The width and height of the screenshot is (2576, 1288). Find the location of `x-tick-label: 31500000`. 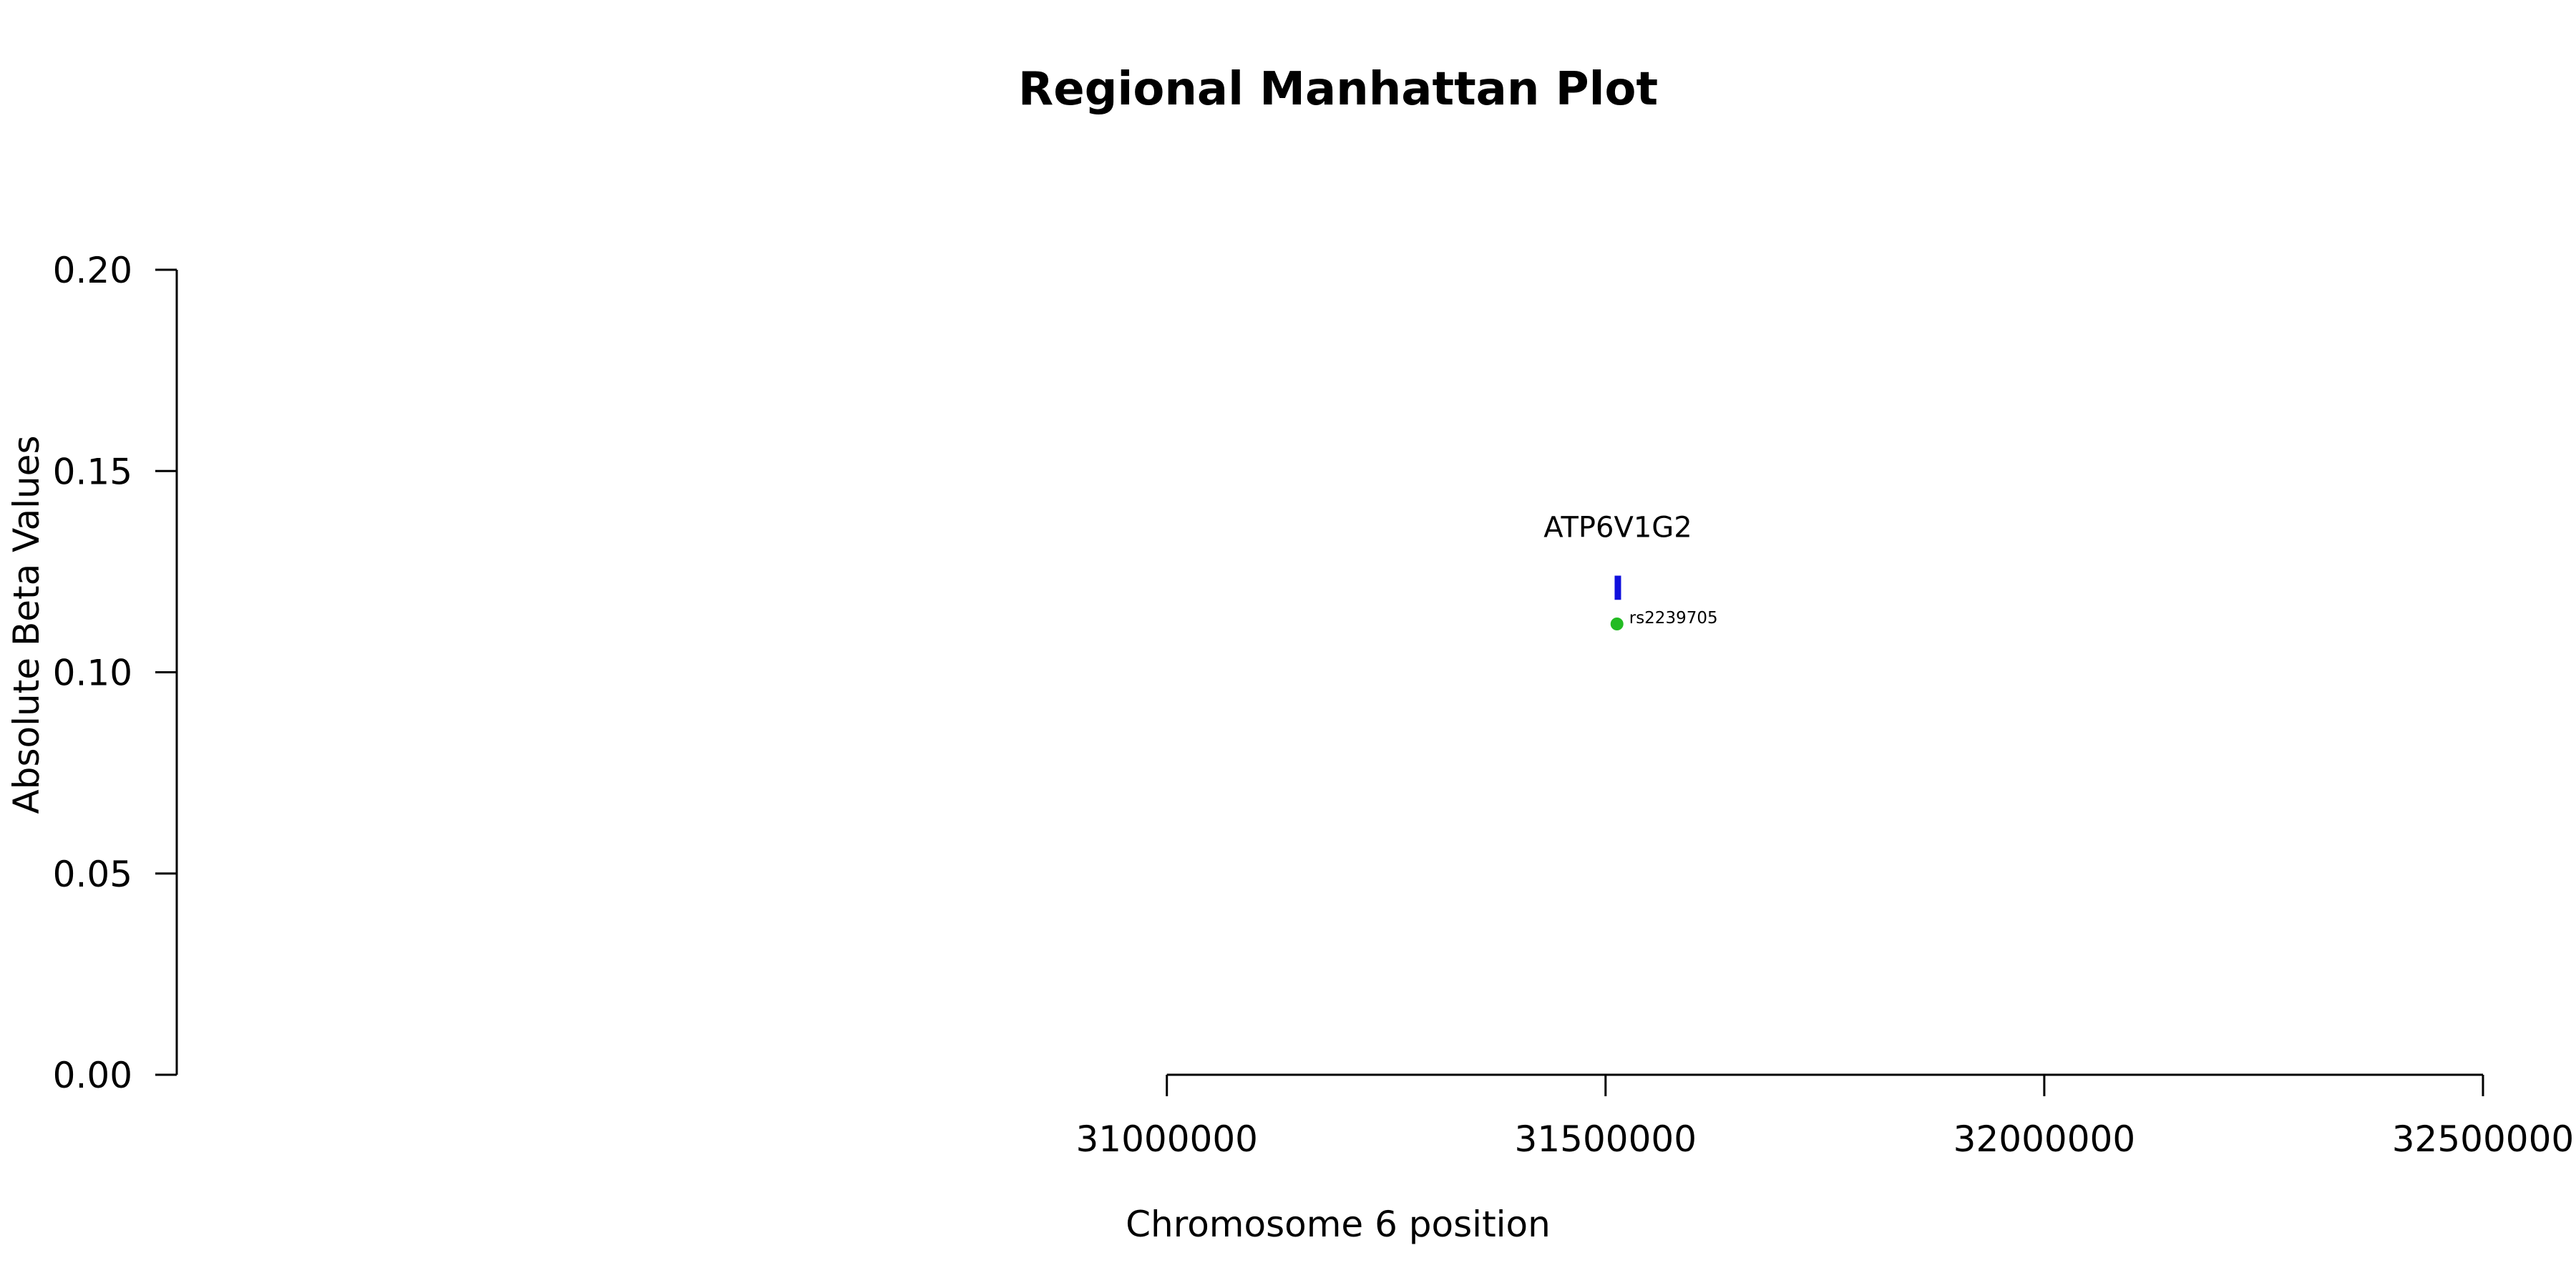

x-tick-label: 31500000 is located at coordinates (1606, 1139).